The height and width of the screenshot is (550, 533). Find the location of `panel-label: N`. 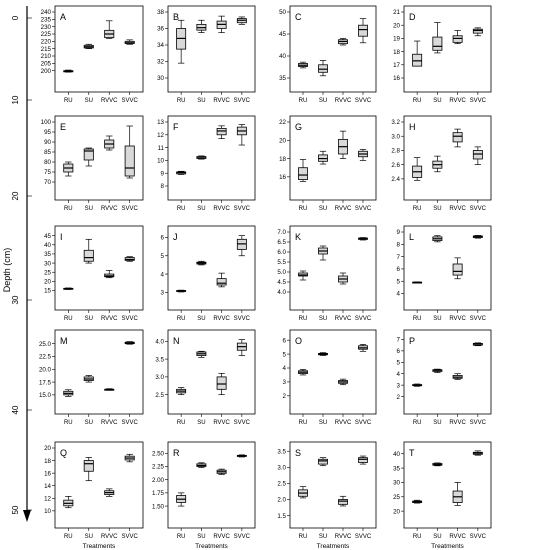

panel-label: N is located at coordinates (176, 341).